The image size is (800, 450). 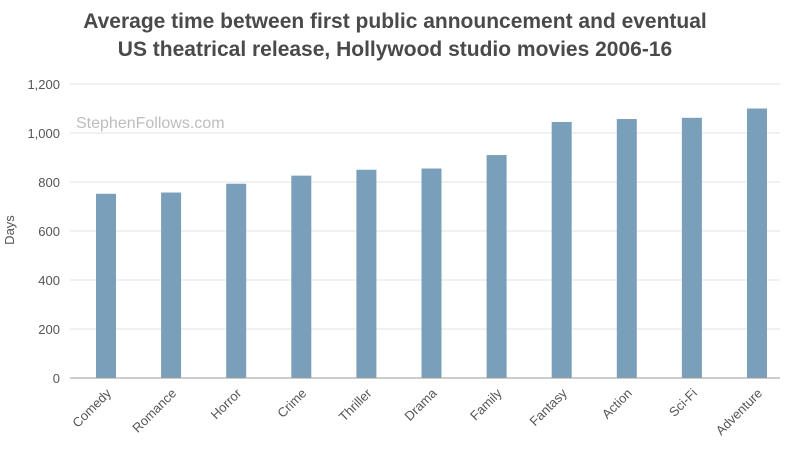 What do you see at coordinates (420, 404) in the screenshot?
I see `x-tick-label: Drama` at bounding box center [420, 404].